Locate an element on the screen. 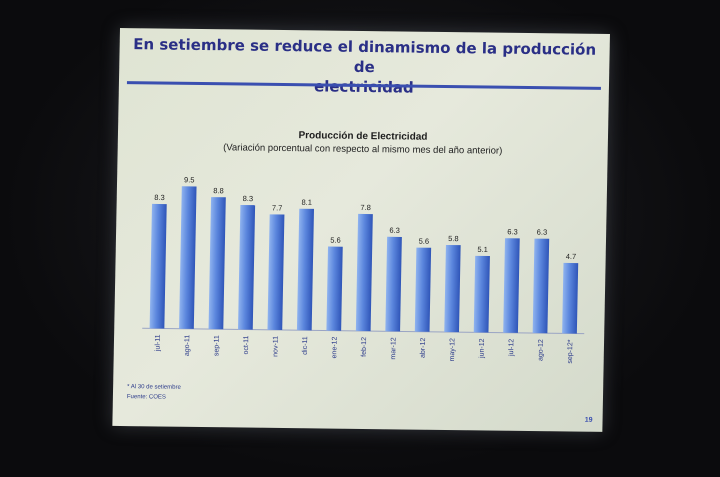 This screenshot has width=720, height=477. footnote-date: * Al 30 de setiembre is located at coordinates (154, 387).